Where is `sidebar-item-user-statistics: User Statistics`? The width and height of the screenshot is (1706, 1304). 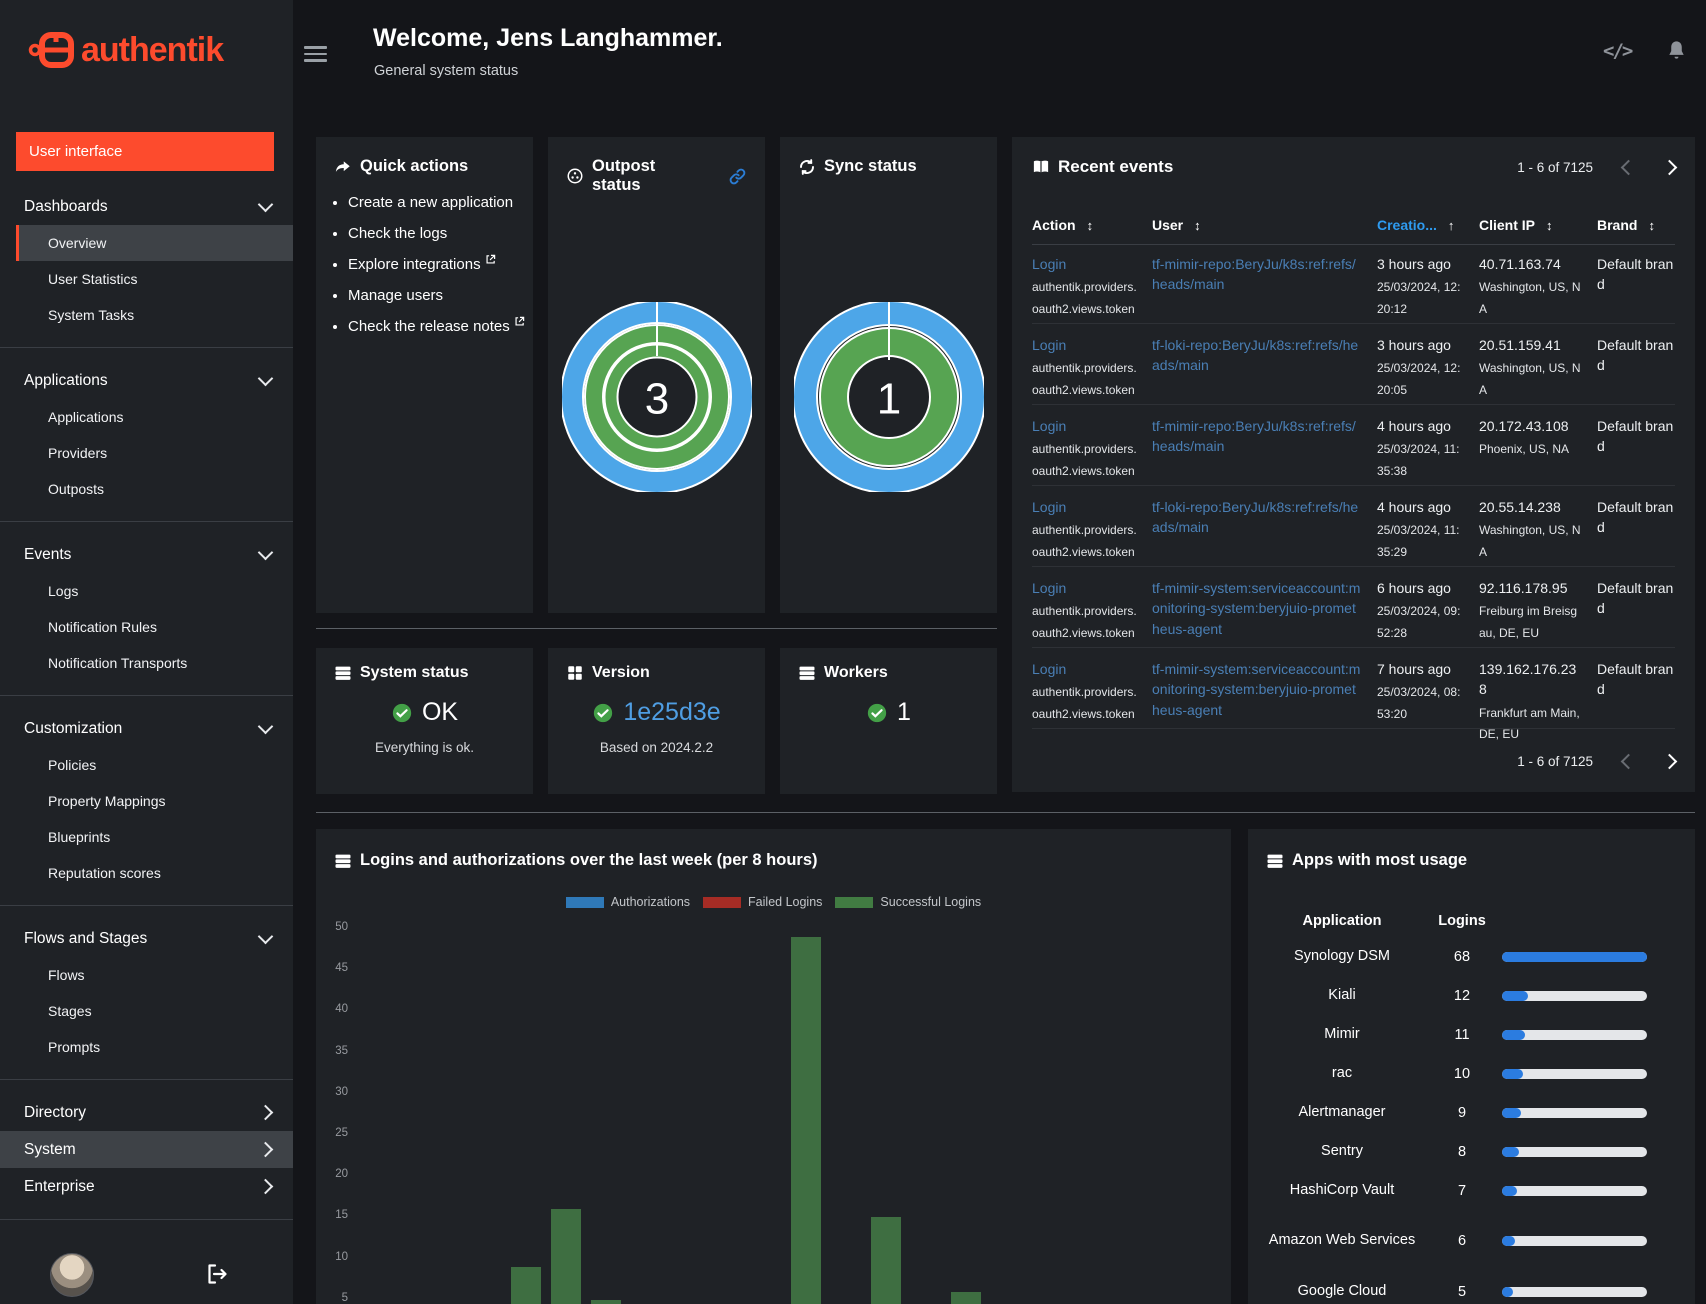 sidebar-item-user-statistics: User Statistics is located at coordinates (93, 279).